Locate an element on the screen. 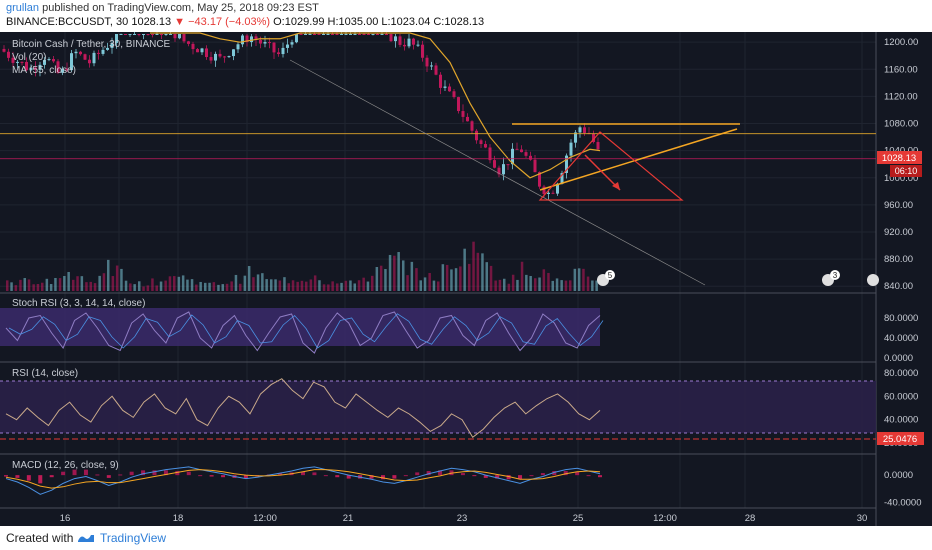  event-marker: 3 is located at coordinates (831, 278).